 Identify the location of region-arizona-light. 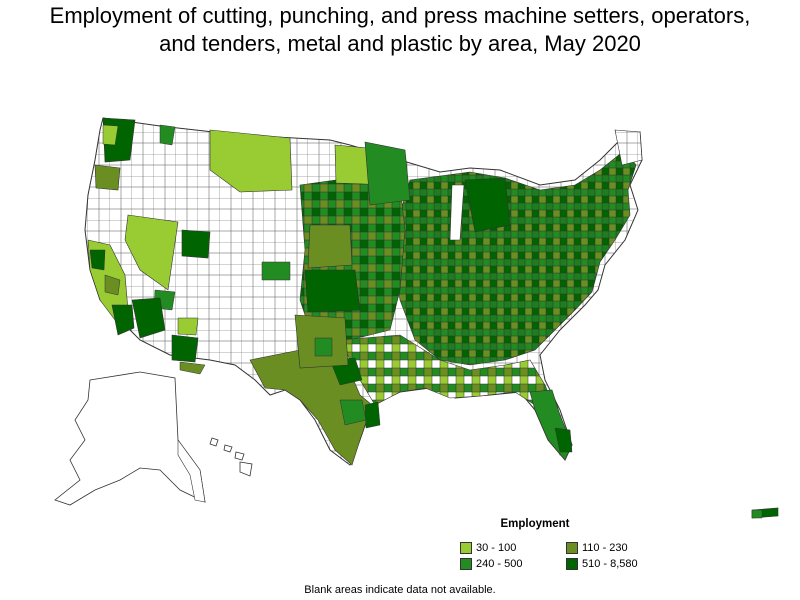
(188, 326).